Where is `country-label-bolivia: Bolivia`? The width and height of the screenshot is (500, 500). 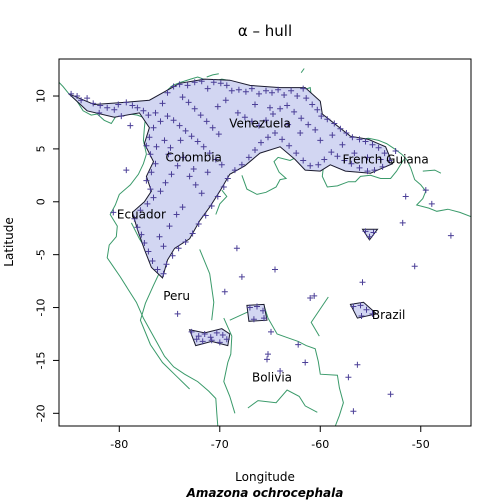
country-label-bolivia: Bolivia is located at coordinates (272, 378).